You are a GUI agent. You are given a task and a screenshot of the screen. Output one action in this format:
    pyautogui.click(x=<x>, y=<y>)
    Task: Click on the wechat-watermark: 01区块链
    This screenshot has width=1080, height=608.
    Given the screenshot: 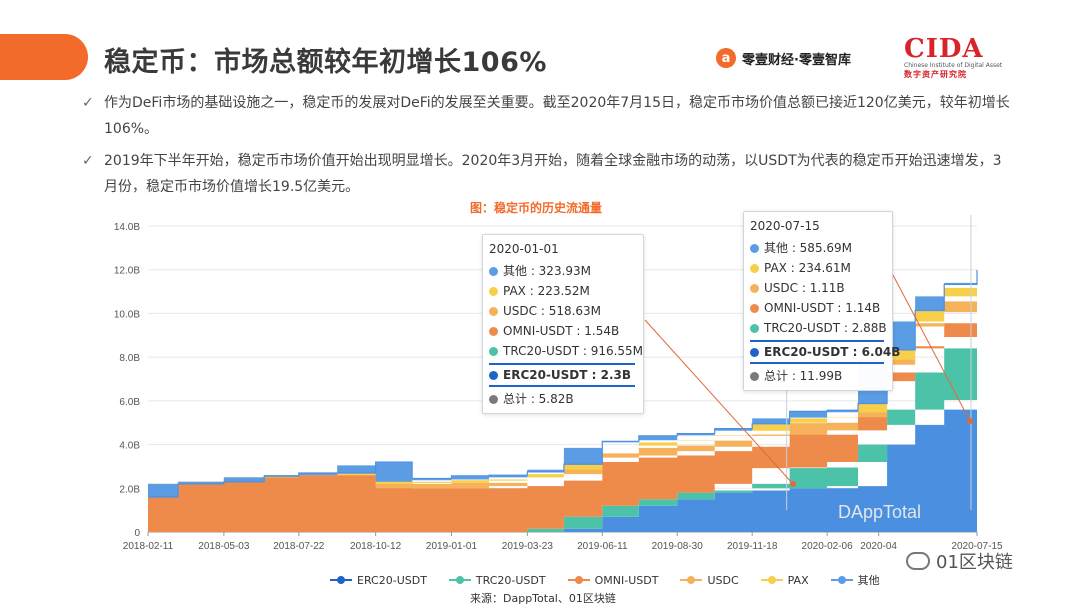 What is the action you would take?
    pyautogui.click(x=959, y=561)
    